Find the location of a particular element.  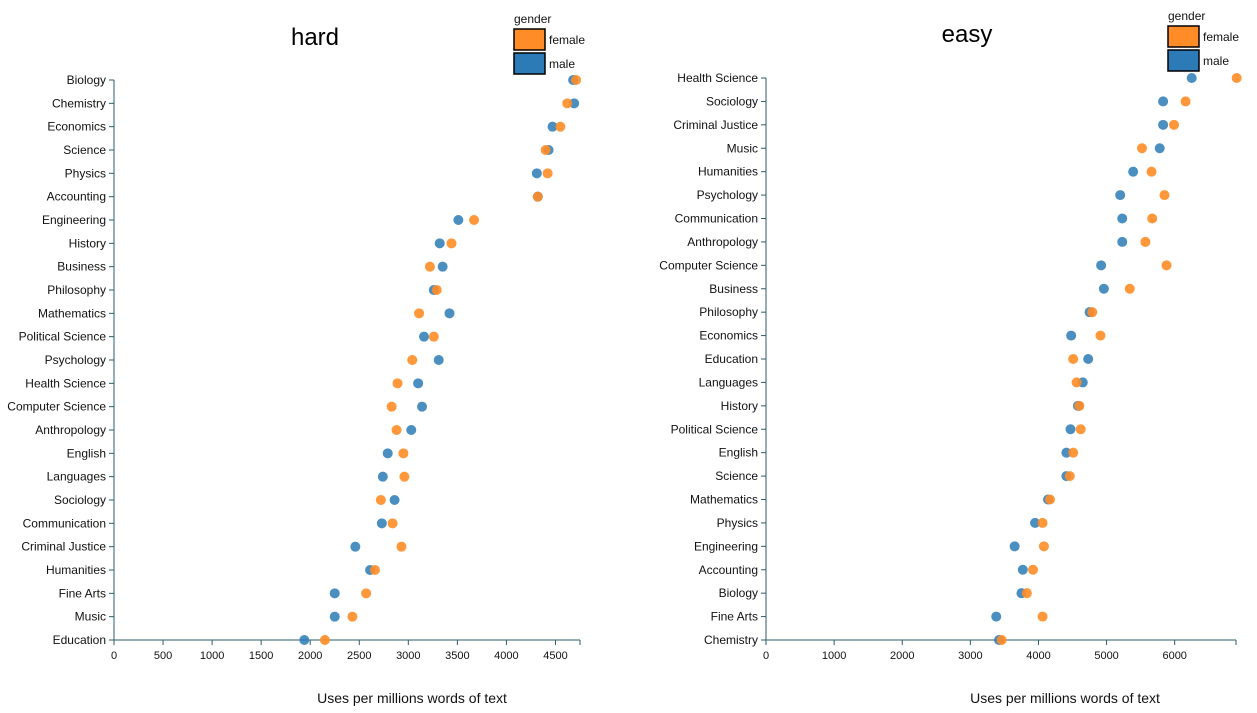

category-label: Philosophy is located at coordinates (76, 290).